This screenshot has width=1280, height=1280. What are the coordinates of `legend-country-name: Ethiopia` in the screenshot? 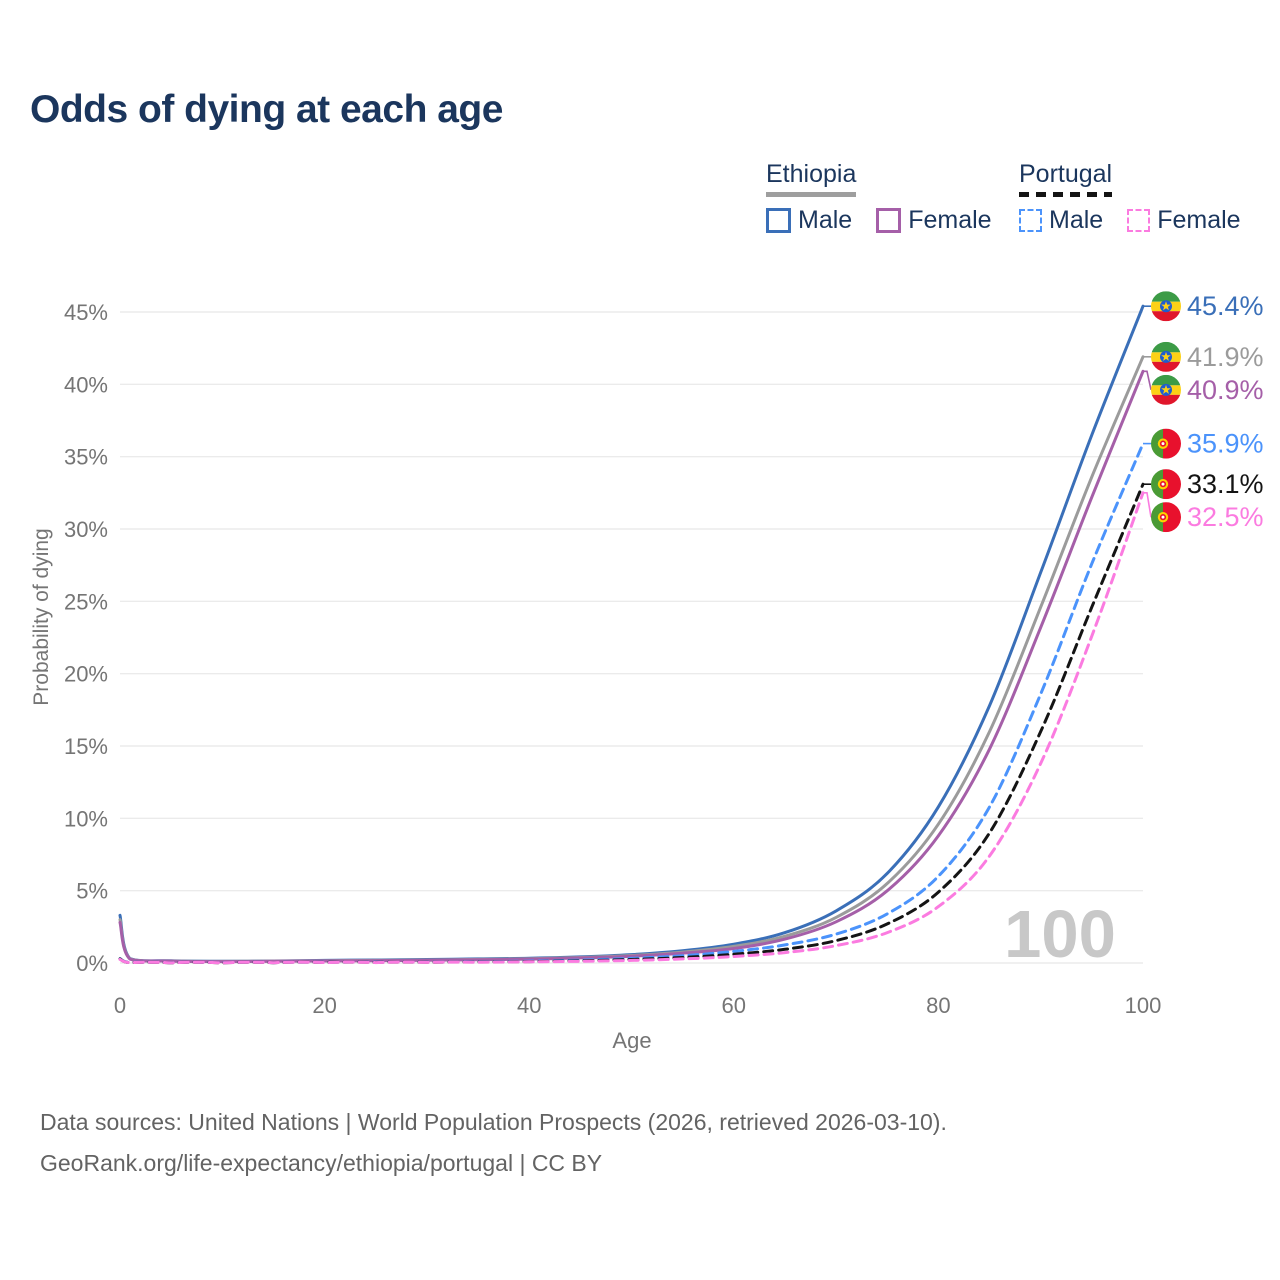 It's located at (811, 174).